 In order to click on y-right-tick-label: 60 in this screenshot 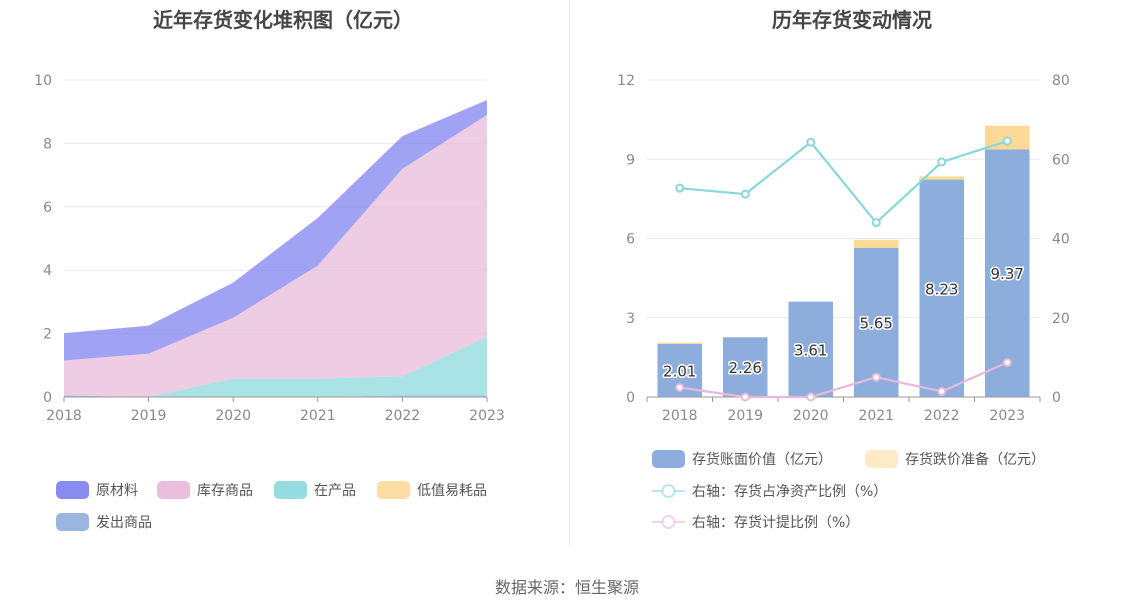, I will do `click(1061, 160)`.